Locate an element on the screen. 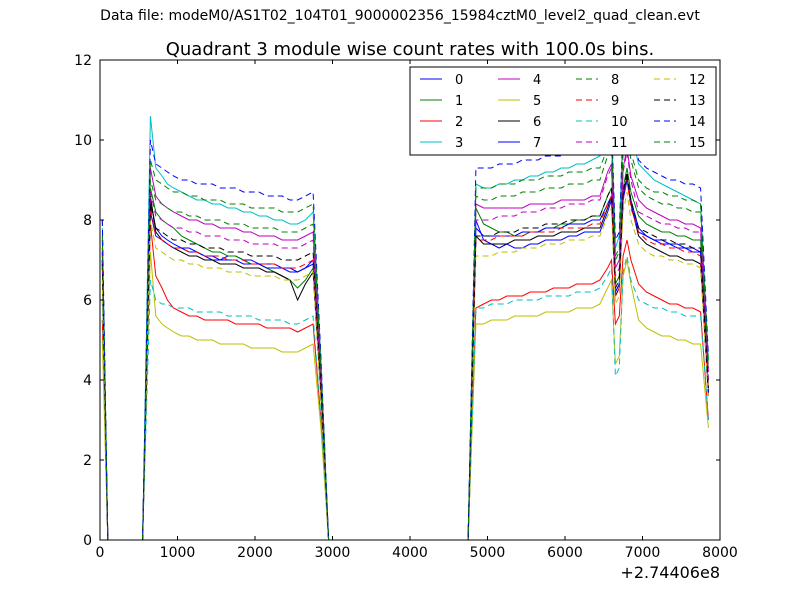 Image resolution: width=800 pixels, height=600 pixels. legend-label-0: 0 is located at coordinates (459, 80).